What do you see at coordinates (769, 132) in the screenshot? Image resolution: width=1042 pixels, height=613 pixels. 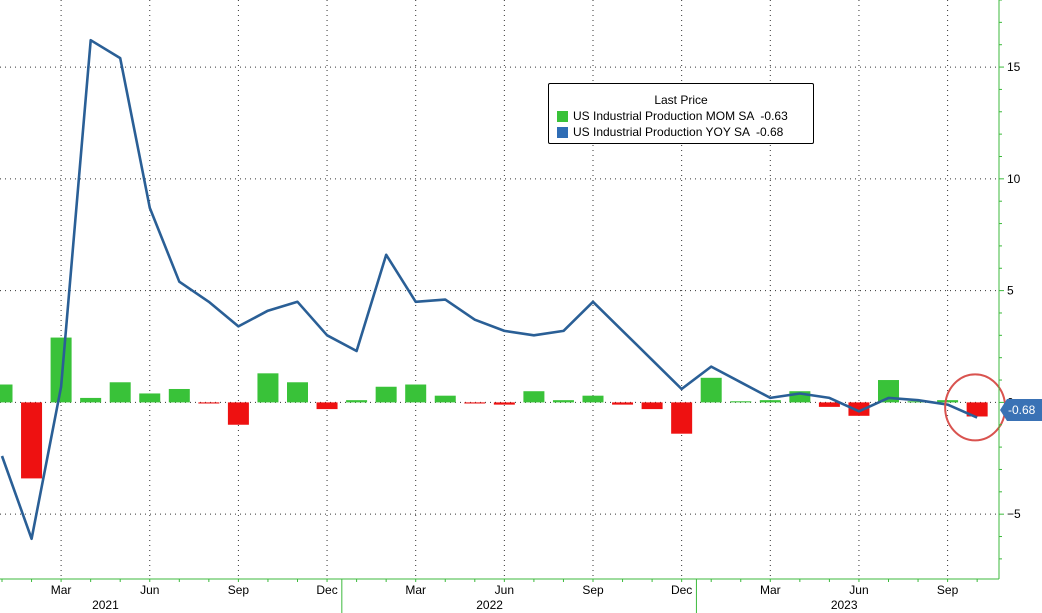 I see `legend-value-yoy: -0.68` at bounding box center [769, 132].